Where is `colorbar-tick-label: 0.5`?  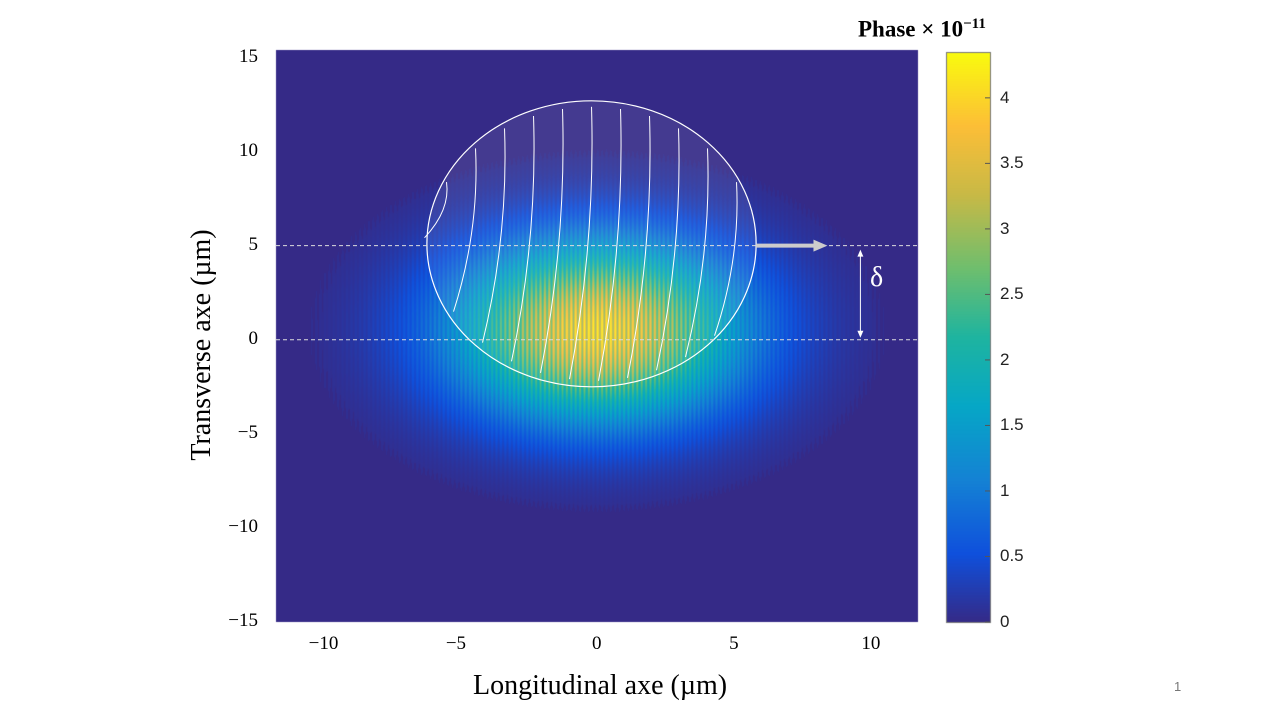 colorbar-tick-label: 0.5 is located at coordinates (1012, 556).